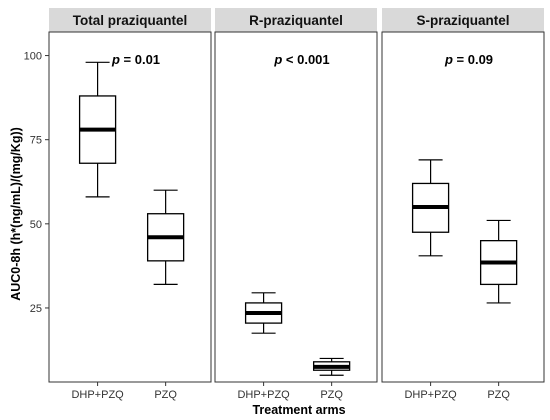 The width and height of the screenshot is (550, 420). I want to click on p-value-annotation: p = 0.09, so click(468, 59).